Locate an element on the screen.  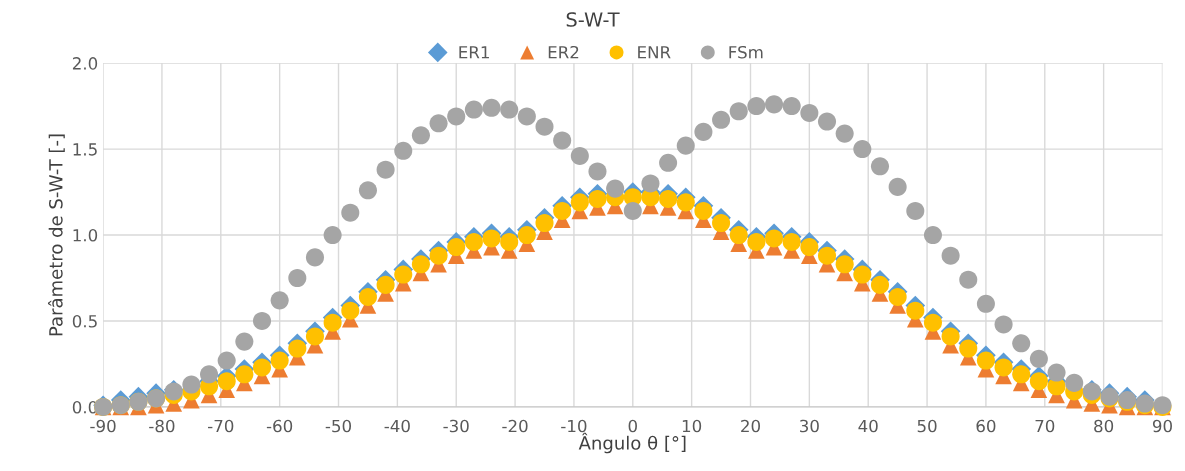
x-tick-label: -80 is located at coordinates (162, 426).